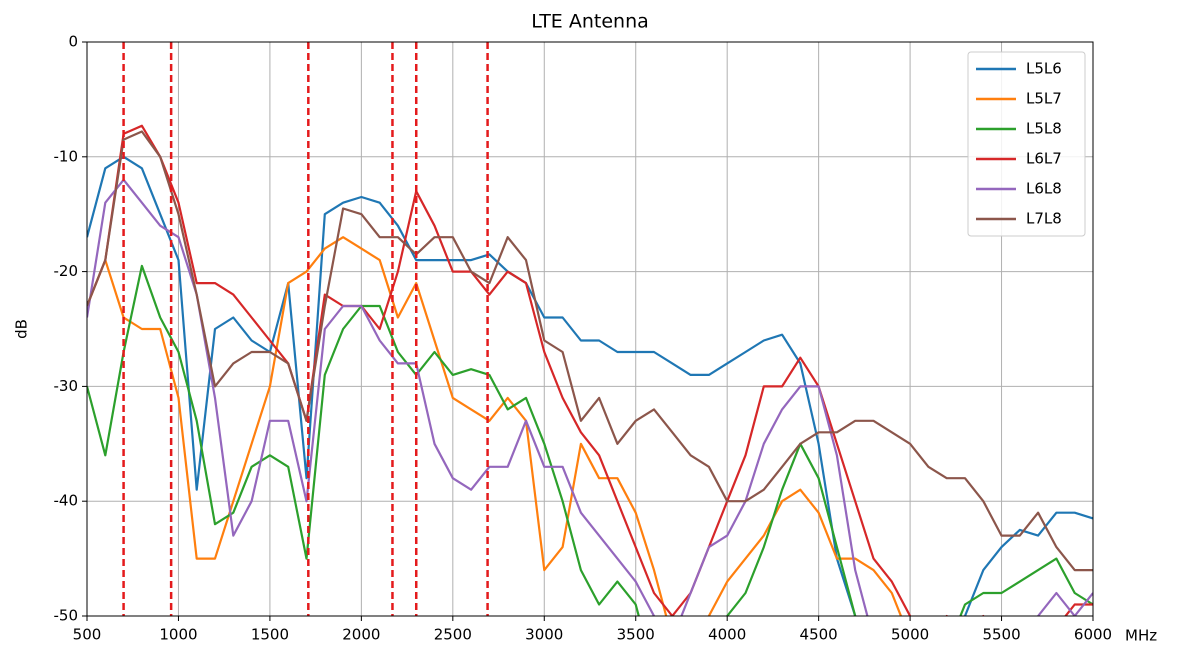 This screenshot has width=1179, height=655. Describe the element at coordinates (361, 635) in the screenshot. I see `x-tick-label: 2000` at that location.